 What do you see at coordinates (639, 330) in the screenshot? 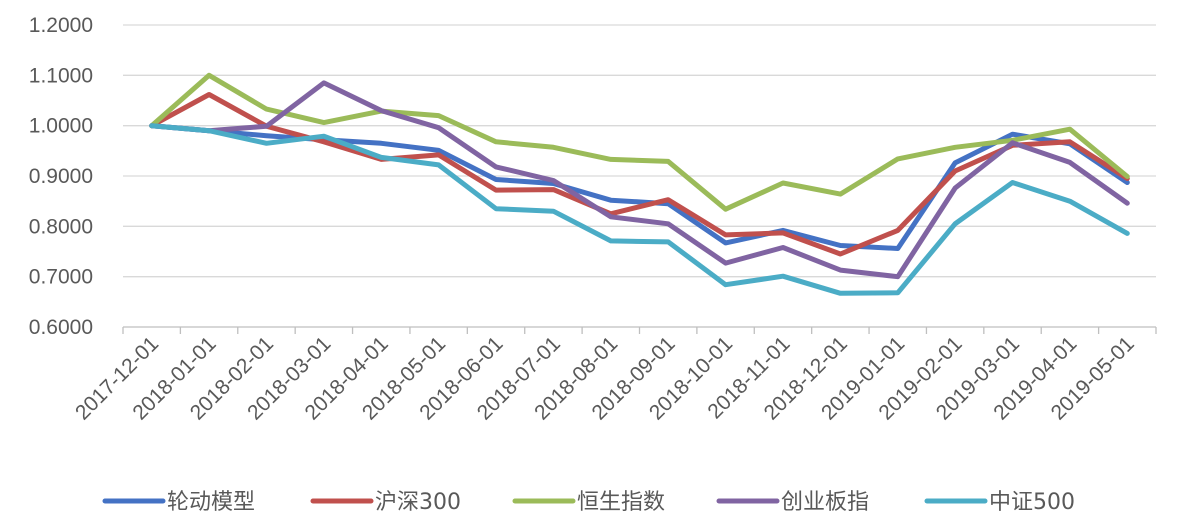
I see `axes` at bounding box center [639, 330].